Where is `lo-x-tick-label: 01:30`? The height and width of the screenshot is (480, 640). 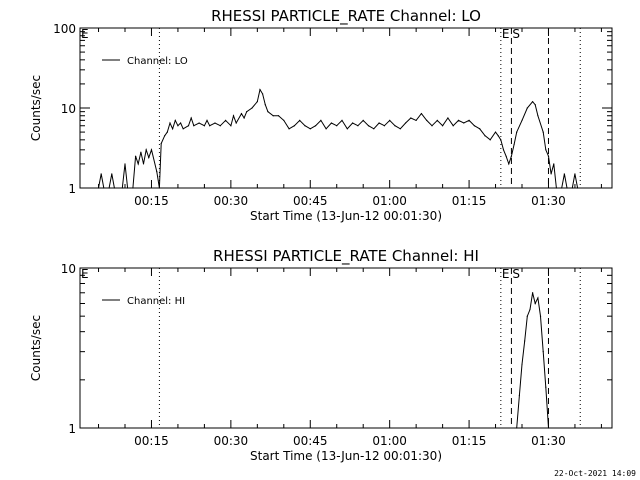 lo-x-tick-label: 01:30 is located at coordinates (548, 201).